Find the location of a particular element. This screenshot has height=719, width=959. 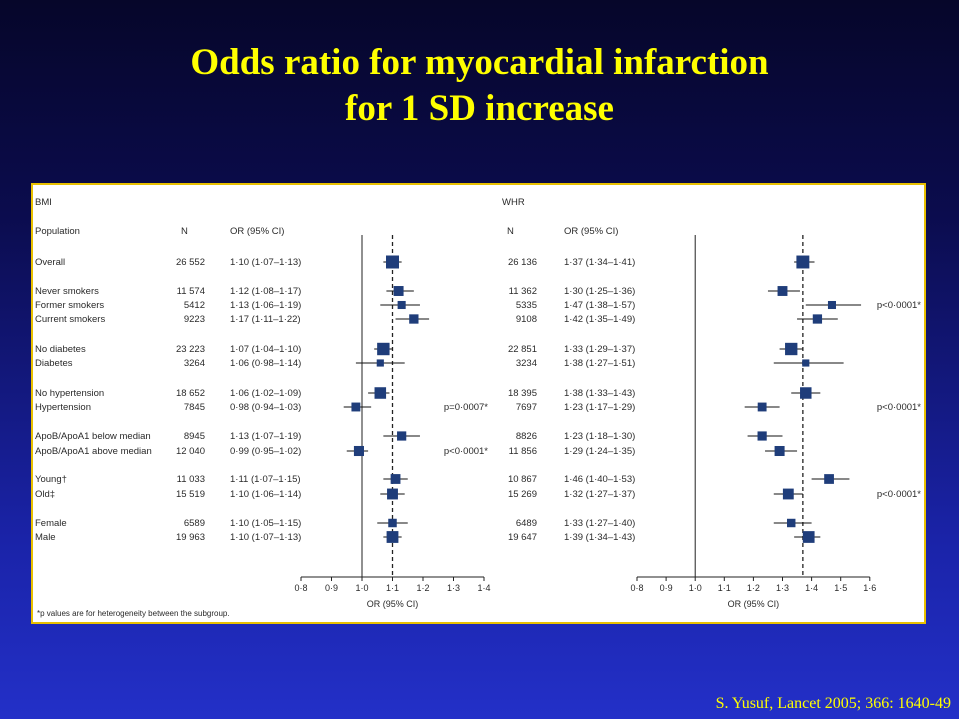

whr-row-or-text: 1·23 (1·18–1·30) is located at coordinates (599, 436).